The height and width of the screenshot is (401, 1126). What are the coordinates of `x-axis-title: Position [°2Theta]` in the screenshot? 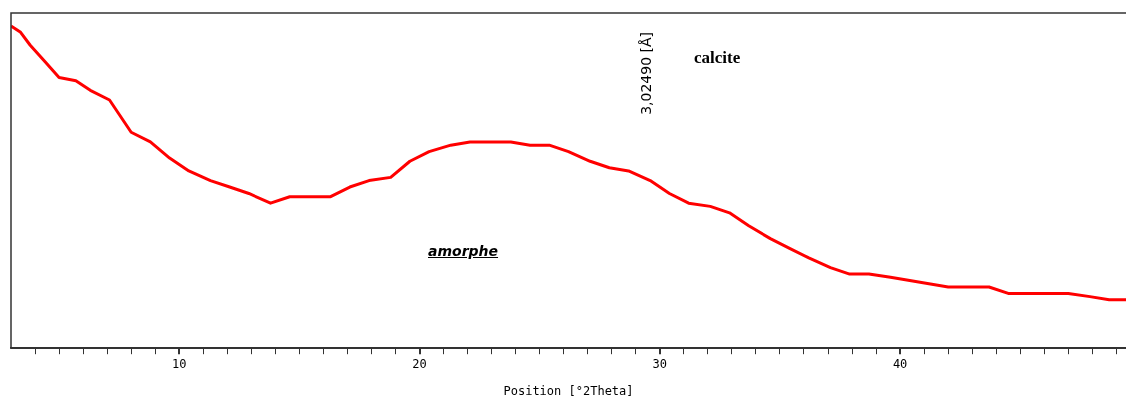 It's located at (568, 390).